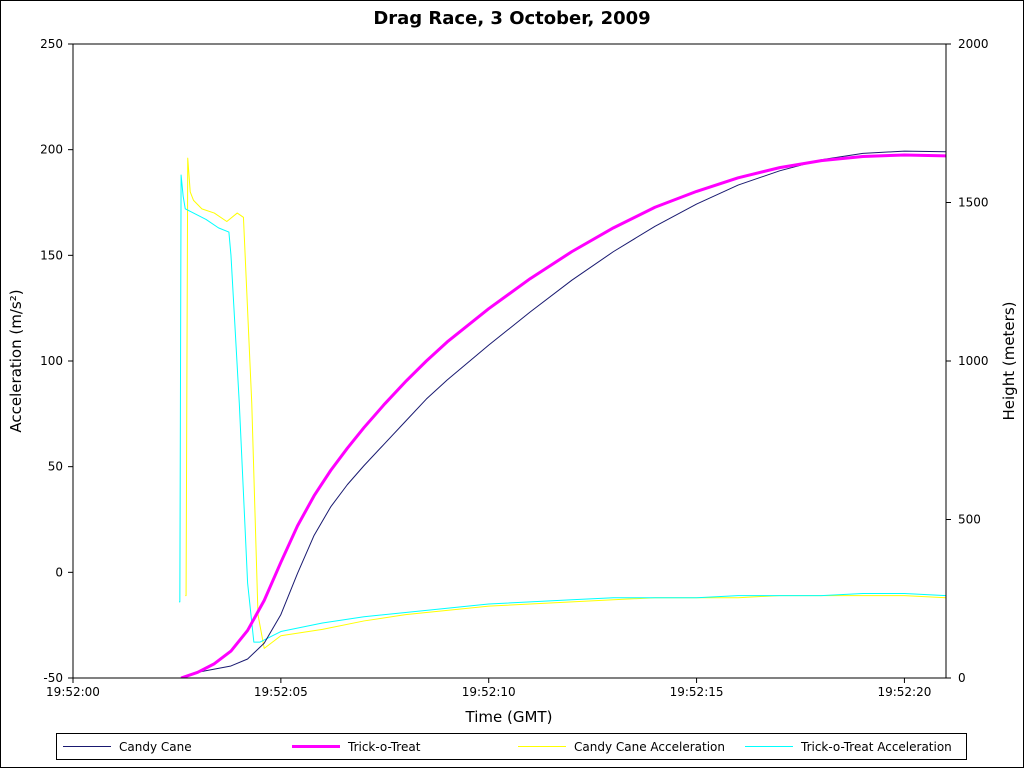 This screenshot has width=1024, height=768. Describe the element at coordinates (51, 44) in the screenshot. I see `y-left-tick-label: 250` at that location.